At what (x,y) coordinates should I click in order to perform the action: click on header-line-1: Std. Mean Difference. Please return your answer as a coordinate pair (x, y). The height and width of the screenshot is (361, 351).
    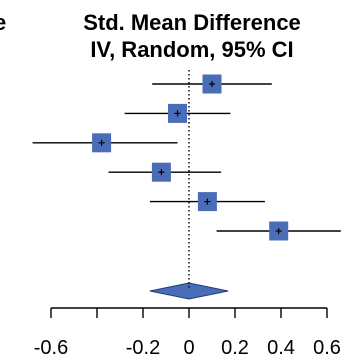
    Looking at the image, I should click on (192, 22).